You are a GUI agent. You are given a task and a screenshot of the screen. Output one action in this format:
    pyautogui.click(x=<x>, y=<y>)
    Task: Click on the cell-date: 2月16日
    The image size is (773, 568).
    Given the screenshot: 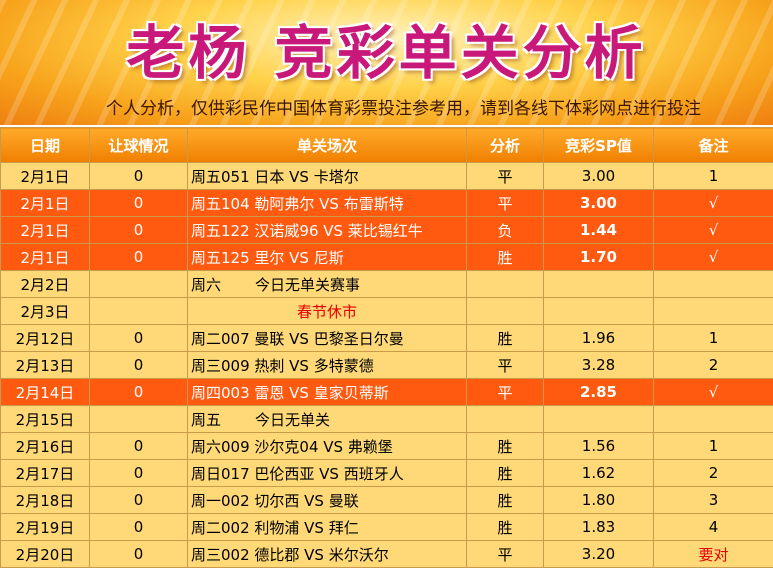 What is the action you would take?
    pyautogui.click(x=45, y=446)
    